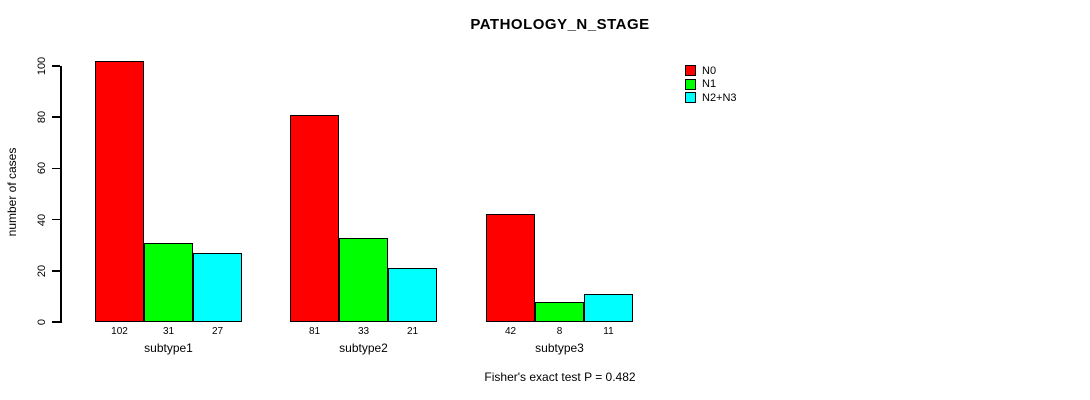 The height and width of the screenshot is (400, 1090). I want to click on category-label-subtype3: subtype3, so click(559, 348).